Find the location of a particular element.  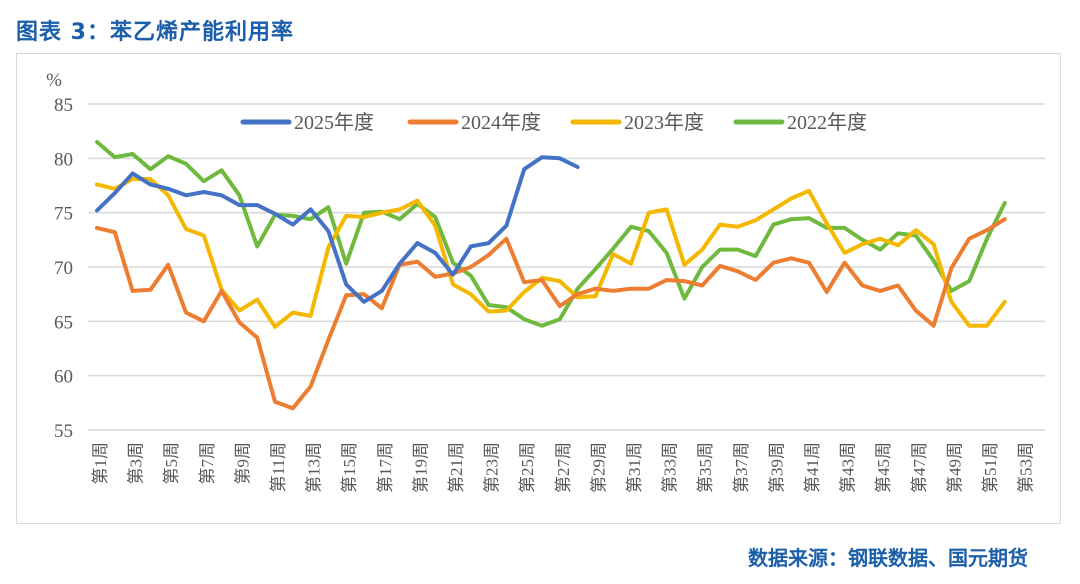

x-tick-label: 第53周 is located at coordinates (1026, 467).